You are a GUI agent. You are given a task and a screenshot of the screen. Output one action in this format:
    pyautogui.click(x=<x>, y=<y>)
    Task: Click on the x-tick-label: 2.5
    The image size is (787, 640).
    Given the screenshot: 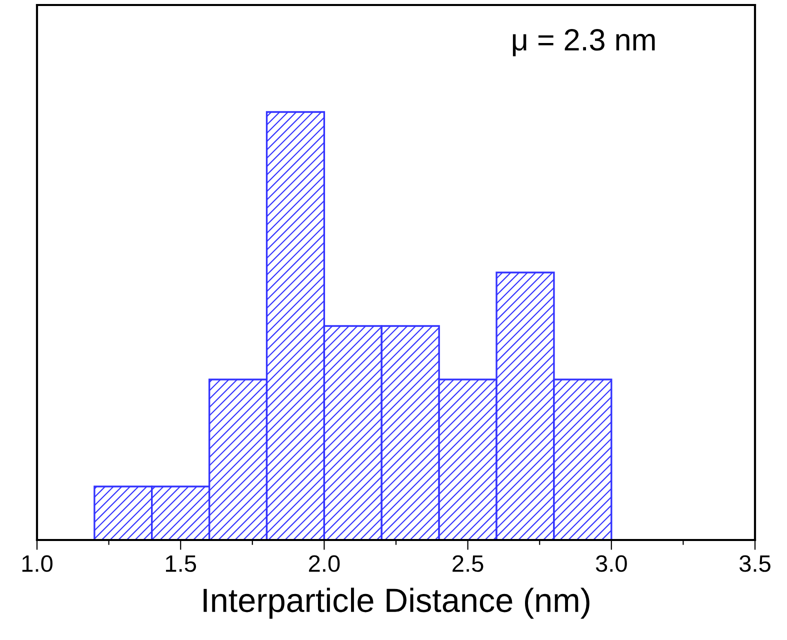 What is the action you would take?
    pyautogui.click(x=468, y=563)
    